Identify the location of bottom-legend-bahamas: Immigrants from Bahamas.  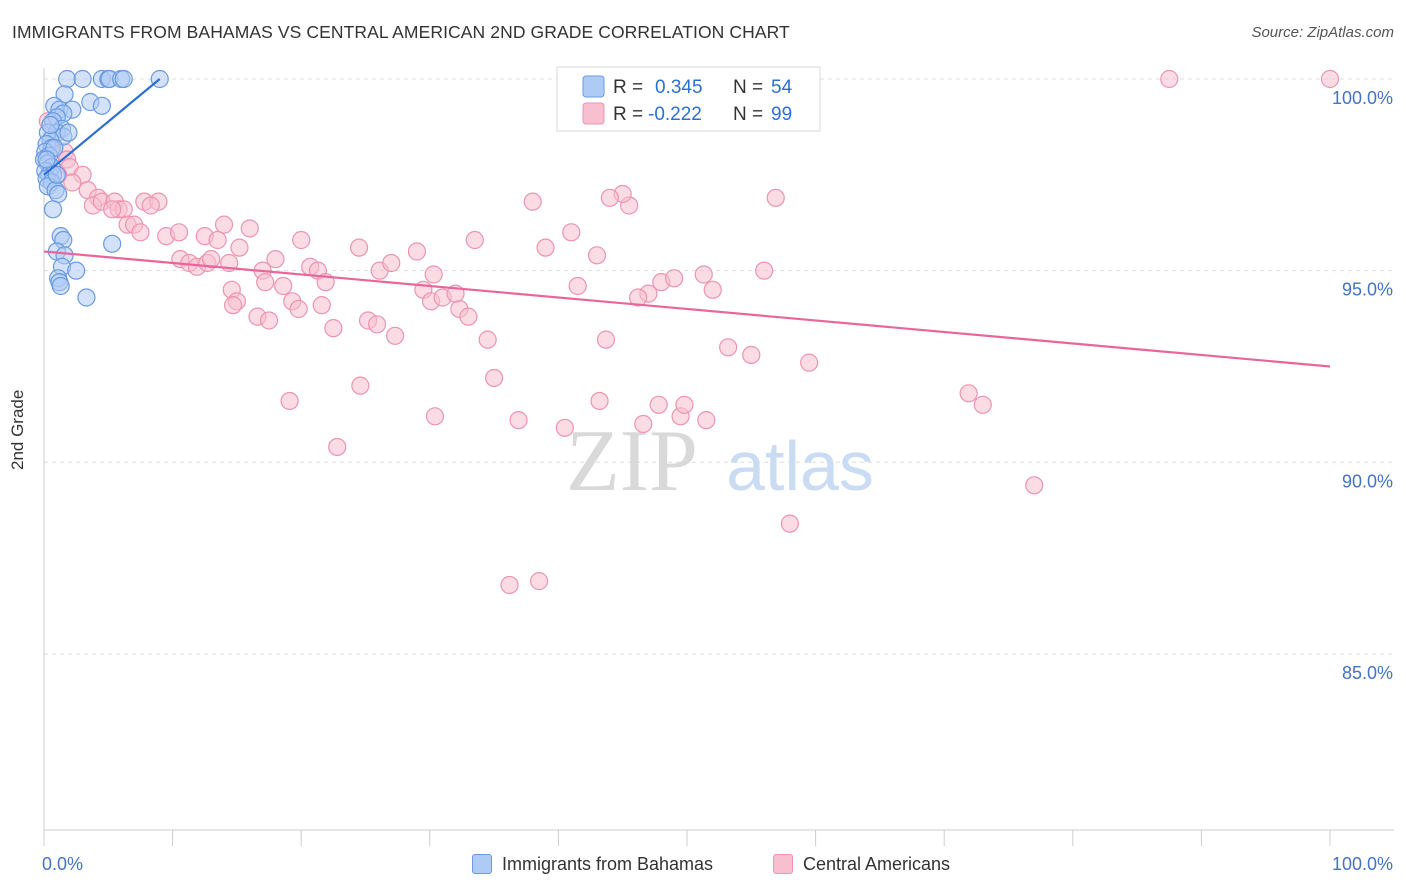
(592, 864).